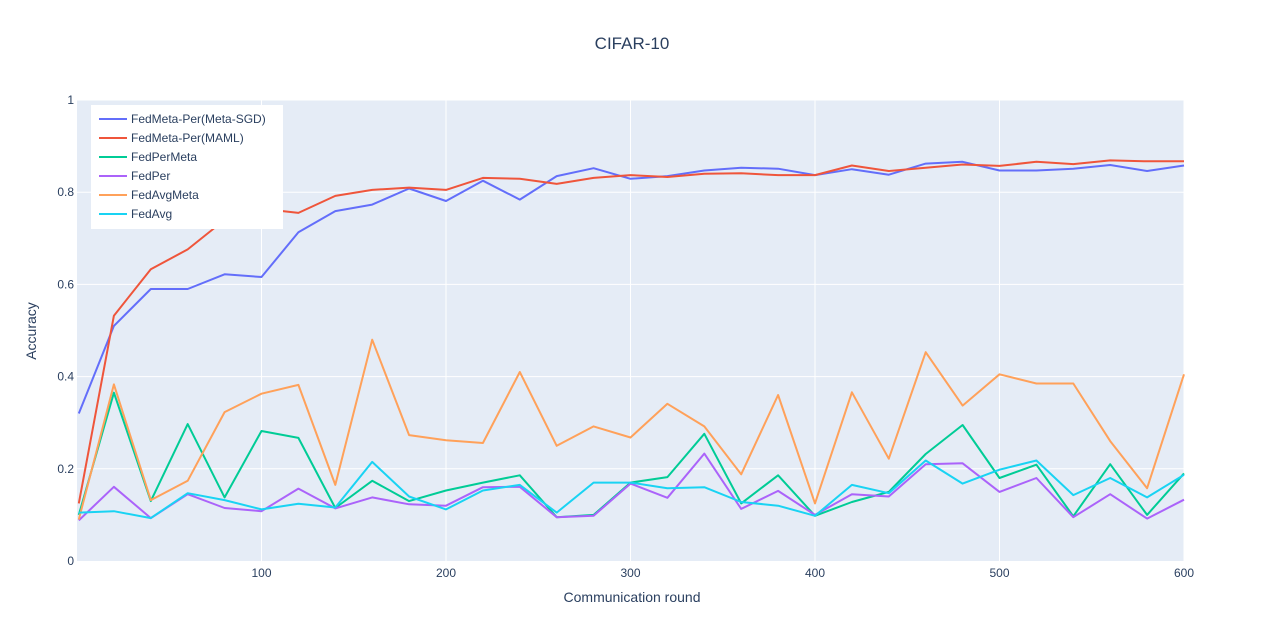 The width and height of the screenshot is (1264, 642). I want to click on y-tick-label: 0.2, so click(65, 469).